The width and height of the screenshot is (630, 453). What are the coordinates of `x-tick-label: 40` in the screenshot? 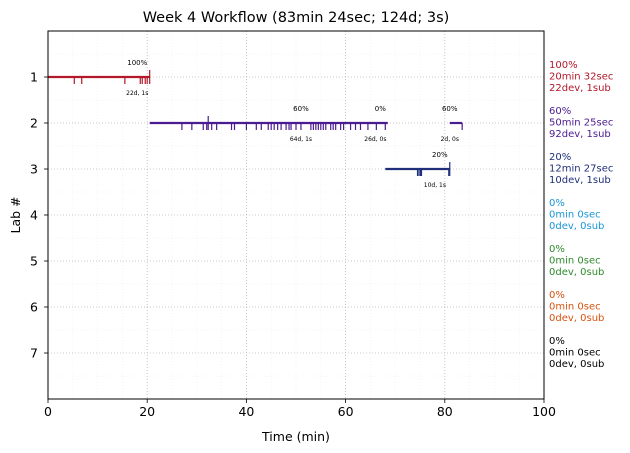 It's located at (246, 411).